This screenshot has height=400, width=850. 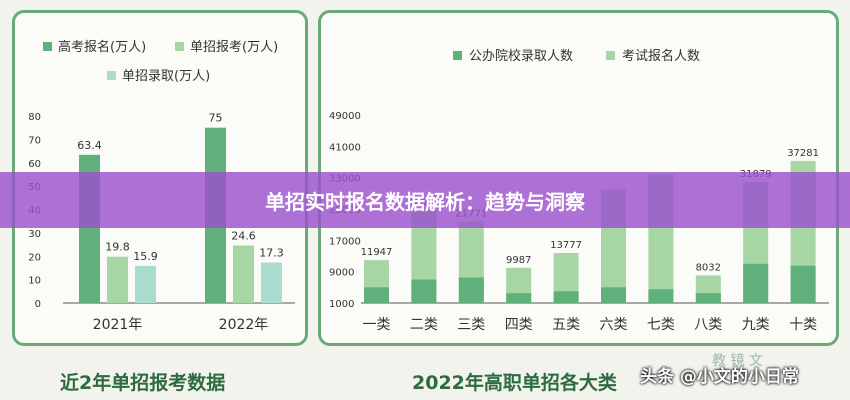 I want to click on y-tick-label: 10, so click(x=34, y=281).